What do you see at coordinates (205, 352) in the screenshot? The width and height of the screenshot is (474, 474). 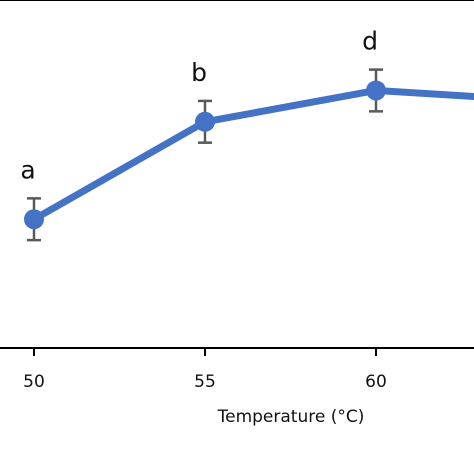 I see `x-axis-ticks` at bounding box center [205, 352].